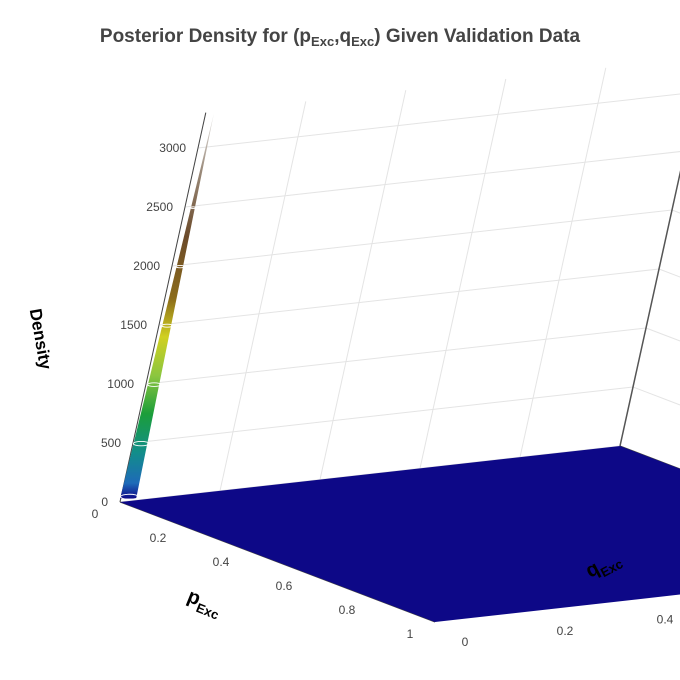 The image size is (680, 680). Describe the element at coordinates (104, 502) in the screenshot. I see `z-tick-label: 0` at that location.